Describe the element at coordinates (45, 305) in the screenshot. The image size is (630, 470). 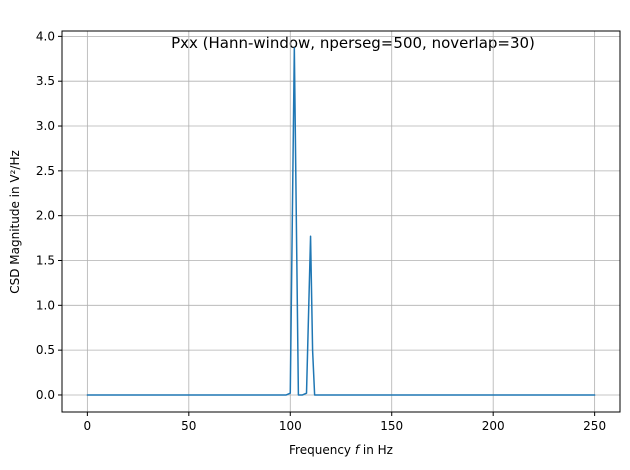
I see `y-tick-label: 1.0` at that location.